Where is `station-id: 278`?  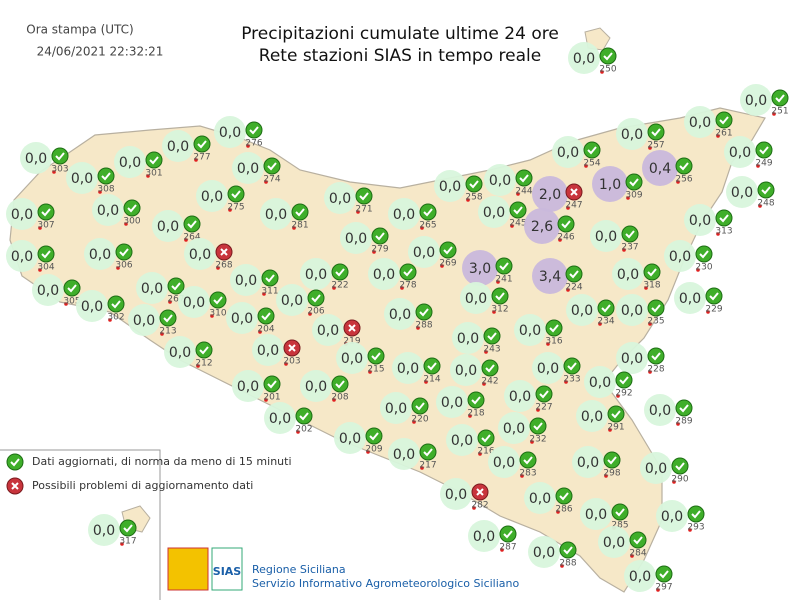
station-id: 278 is located at coordinates (407, 286).